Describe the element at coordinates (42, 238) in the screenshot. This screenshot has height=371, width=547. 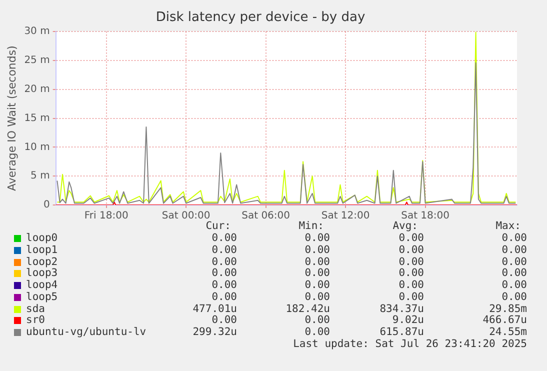
I see `legend-label: loop0` at that location.